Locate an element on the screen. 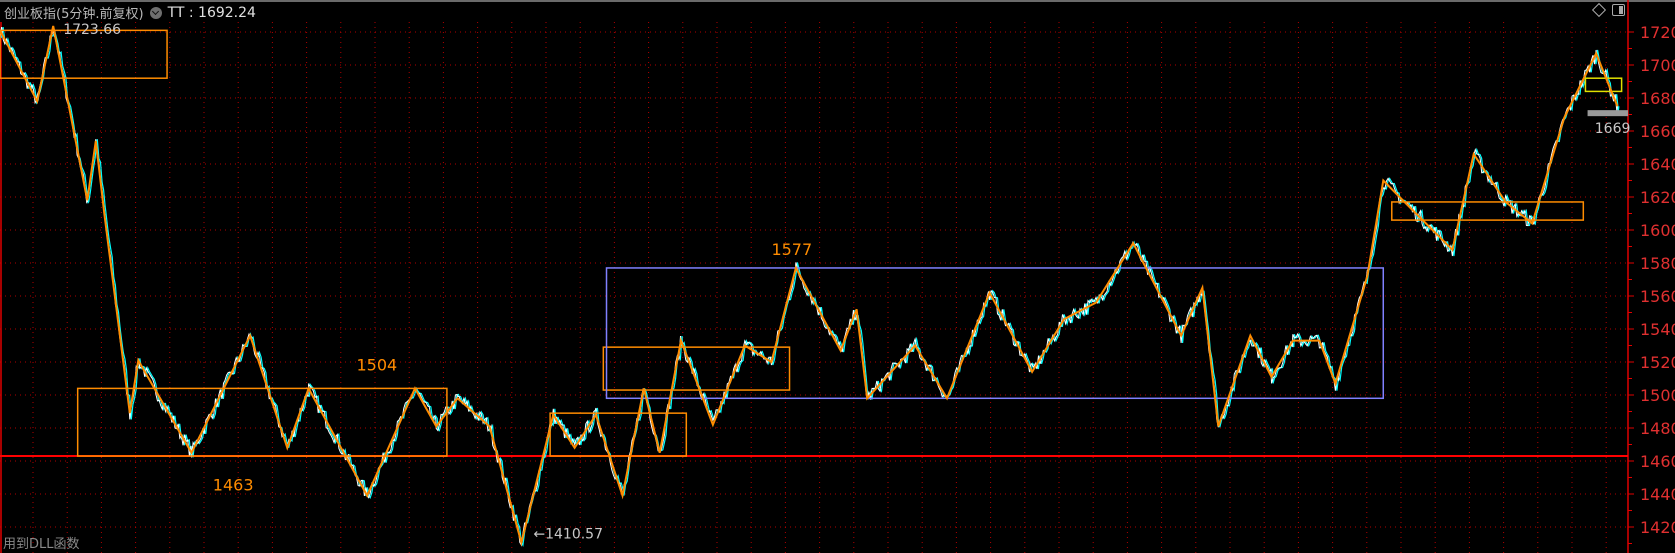  y-tick-label: 1600 is located at coordinates (1657, 230).